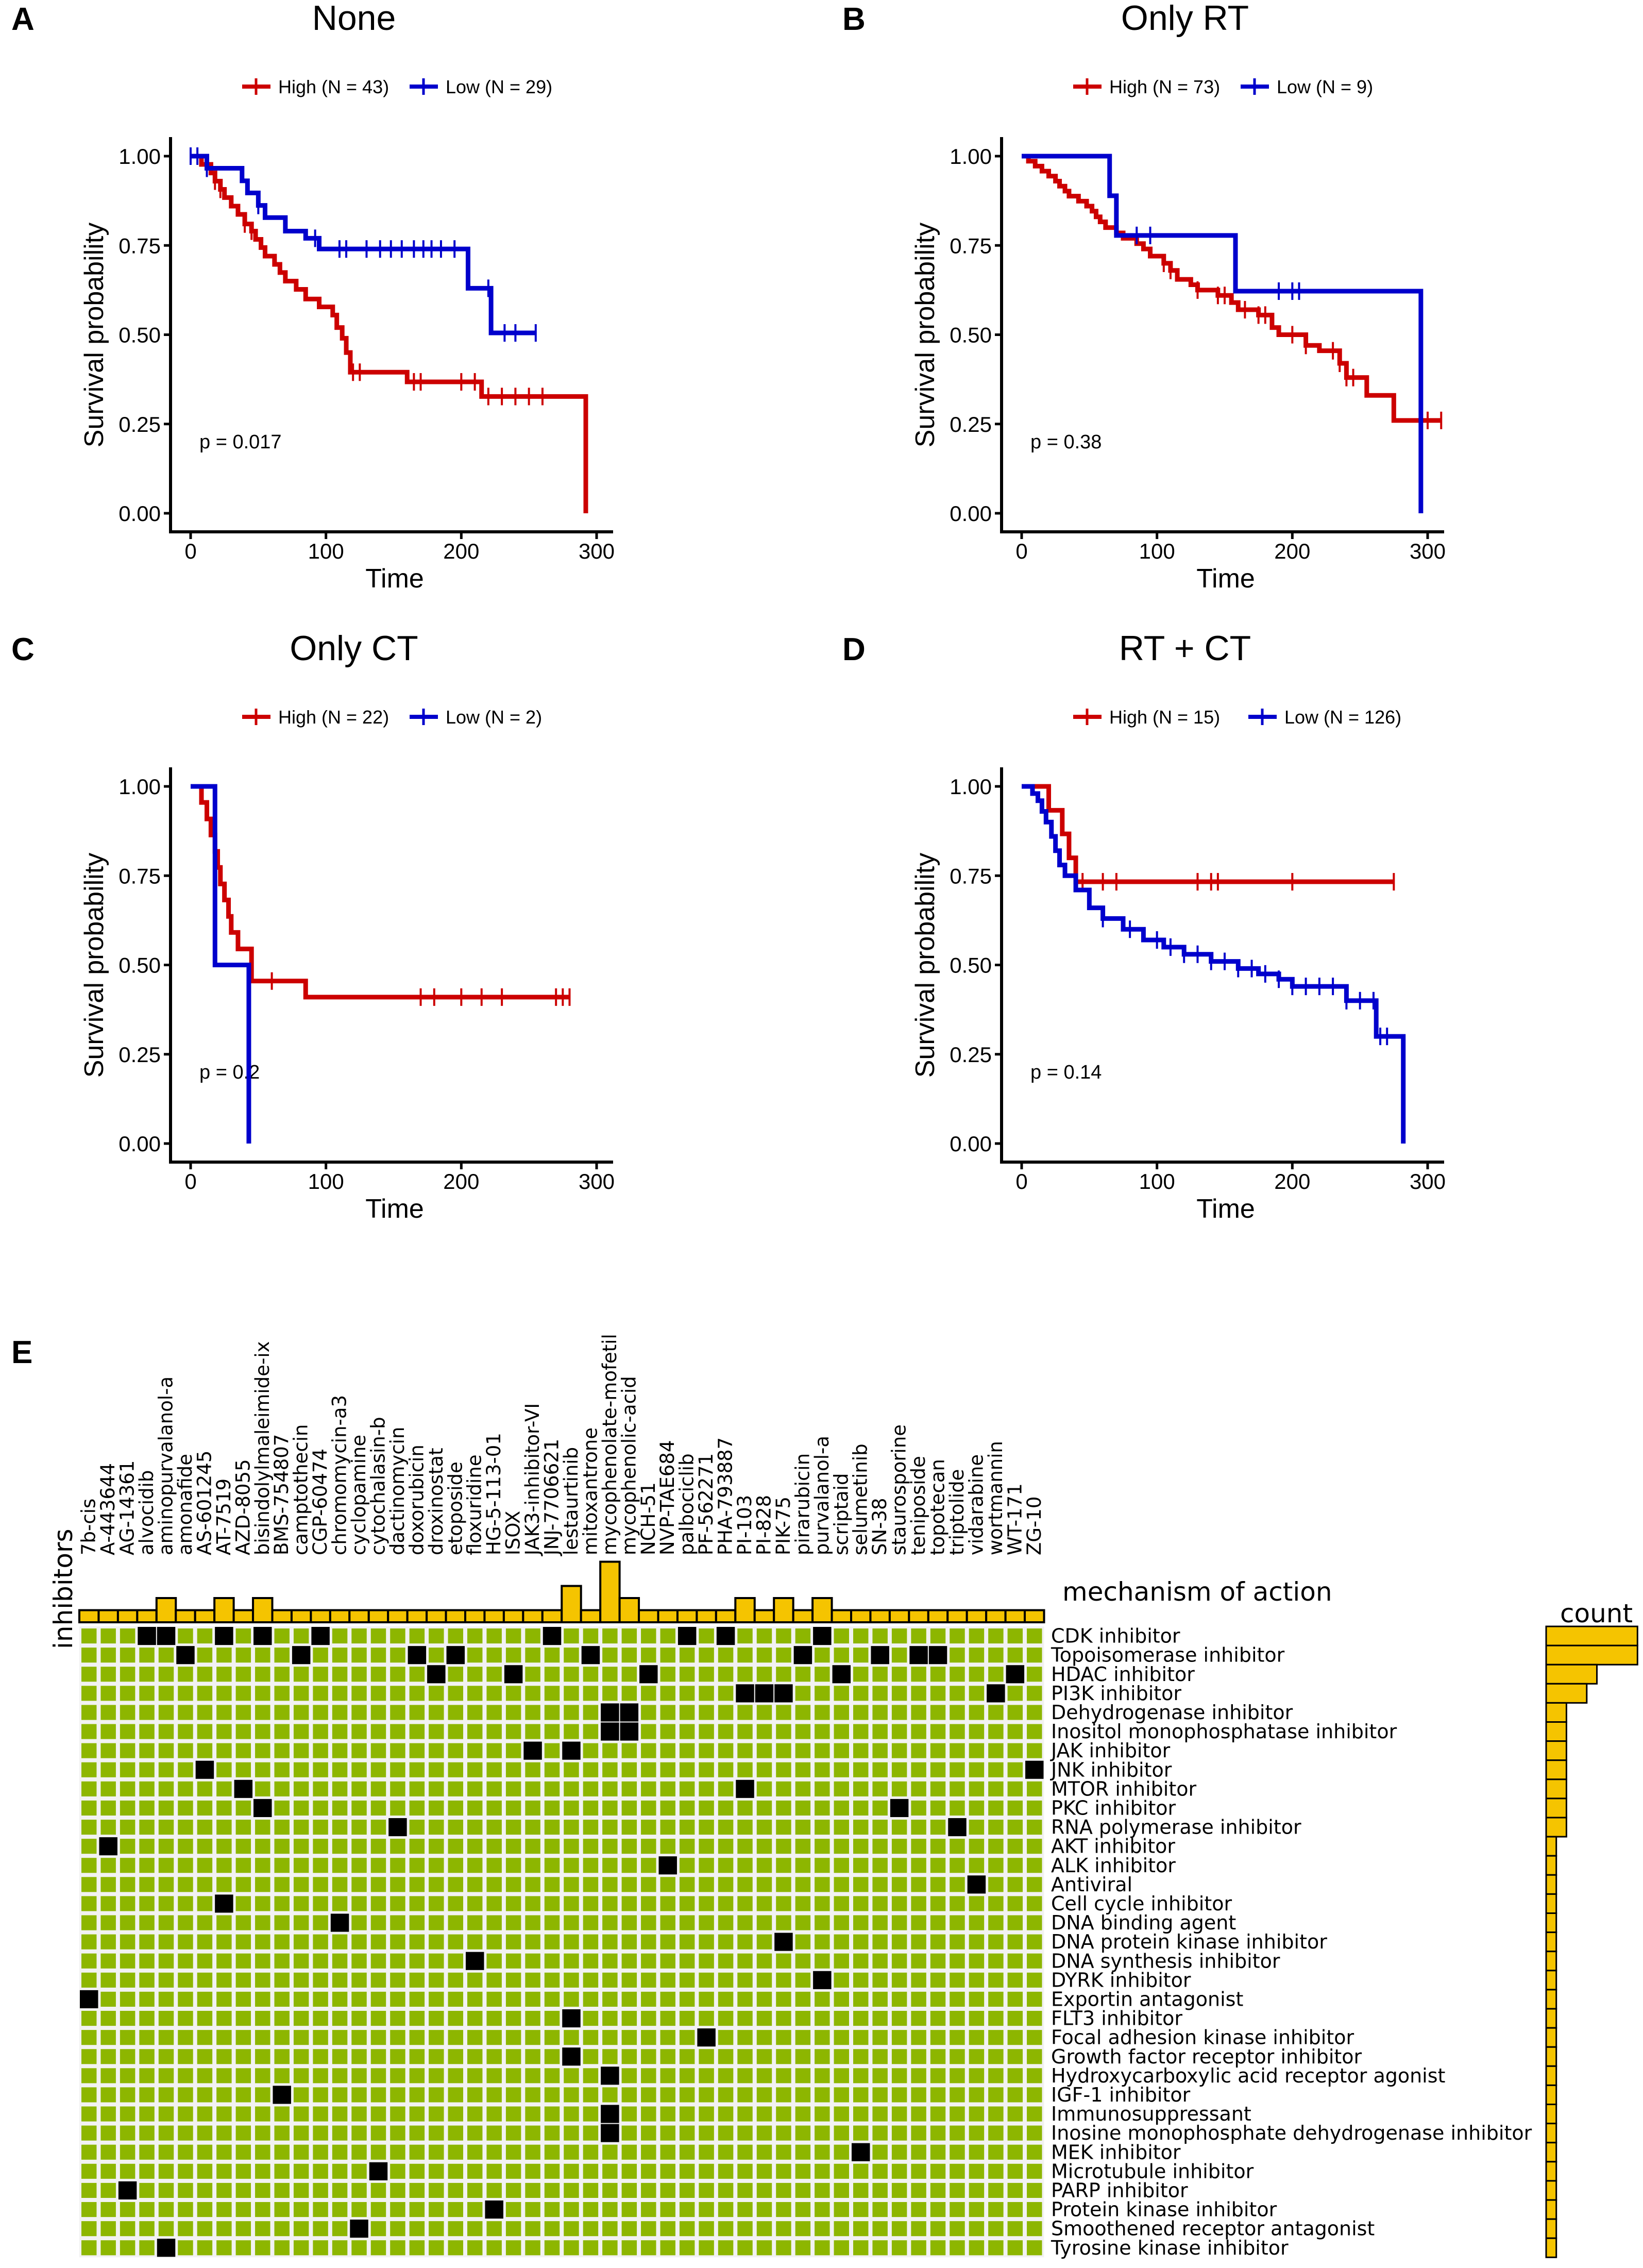  What do you see at coordinates (1015, 1519) in the screenshot?
I see `inhibitor-label: WT-171` at bounding box center [1015, 1519].